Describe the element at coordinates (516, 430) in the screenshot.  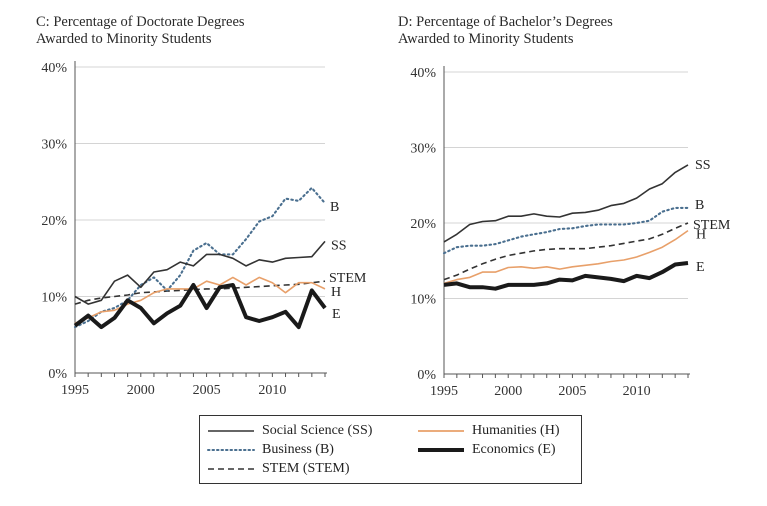
I see `legend-label-humanities: Humanities (H)` at that location.